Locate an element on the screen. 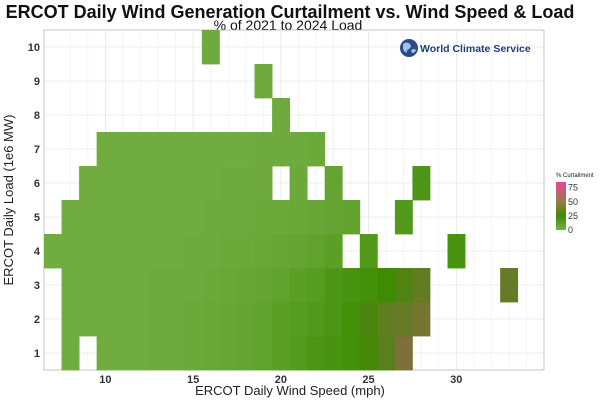 This screenshot has width=600, height=400. legend-title: % Curtailment is located at coordinates (575, 176).